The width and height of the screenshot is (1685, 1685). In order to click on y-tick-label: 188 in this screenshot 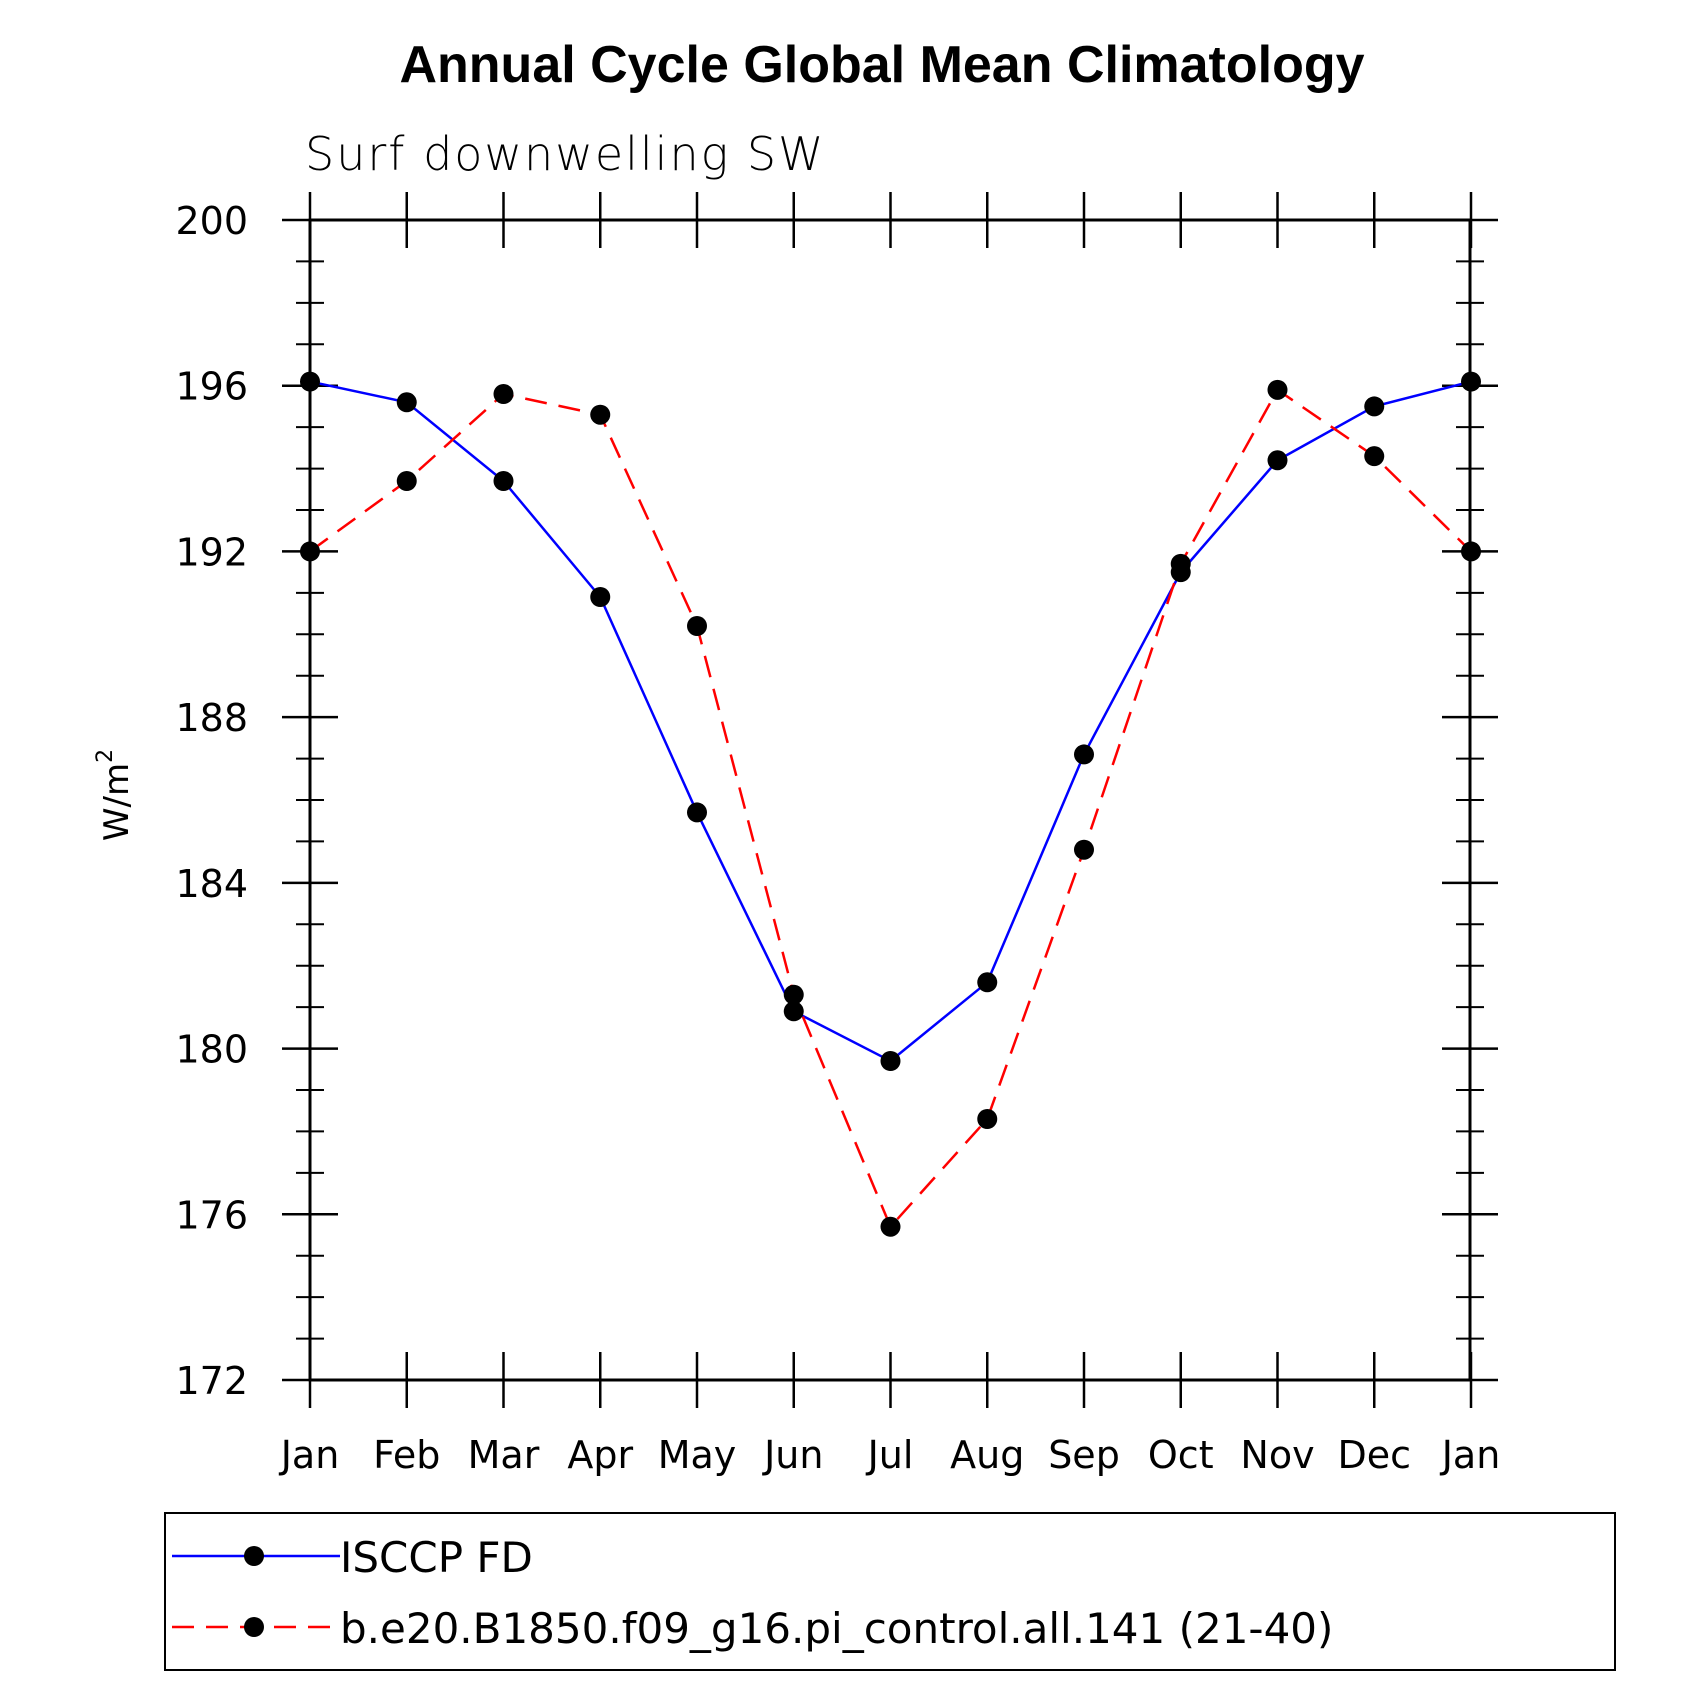, I will do `click(211, 718)`.